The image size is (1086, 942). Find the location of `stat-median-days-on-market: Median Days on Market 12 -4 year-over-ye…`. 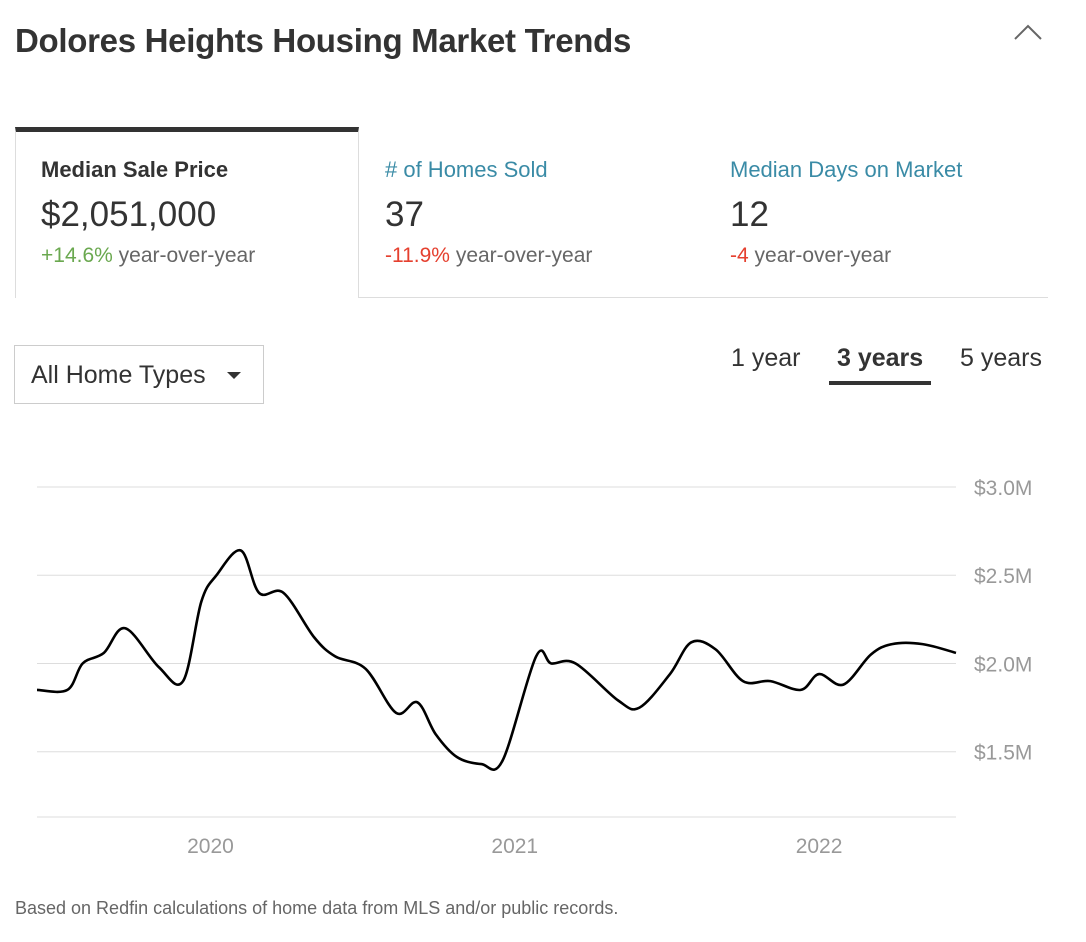

stat-median-days-on-market: Median Days on Market 12 -4 year-over-ye… is located at coordinates (877, 212).